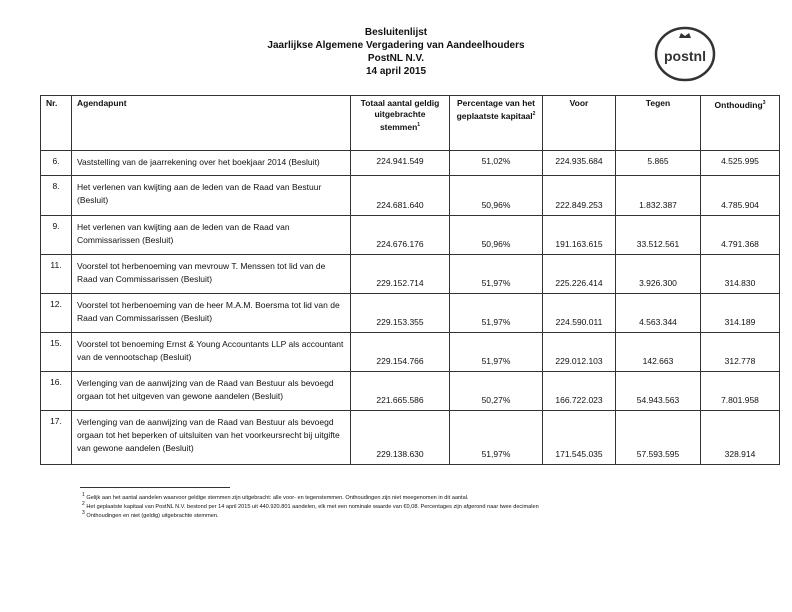  I want to click on cell-onthouding: 4.525.995, so click(740, 163).